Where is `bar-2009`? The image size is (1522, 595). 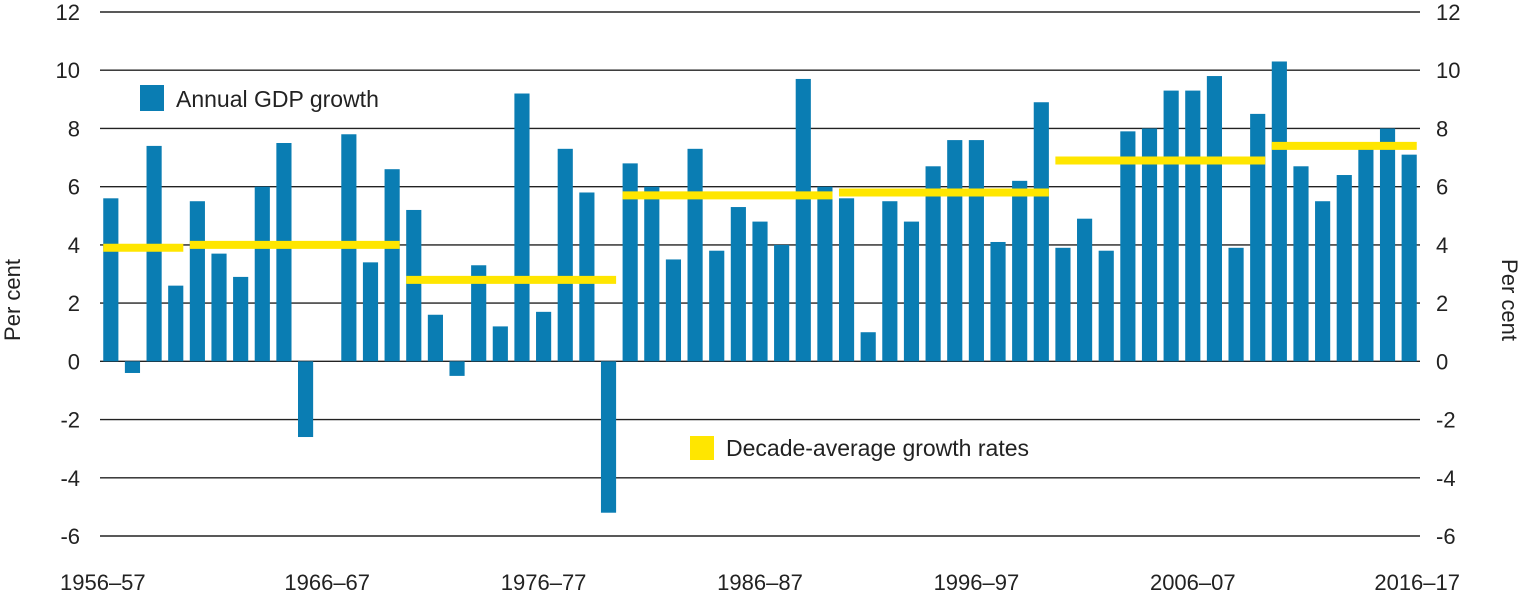 bar-2009 is located at coordinates (1258, 237).